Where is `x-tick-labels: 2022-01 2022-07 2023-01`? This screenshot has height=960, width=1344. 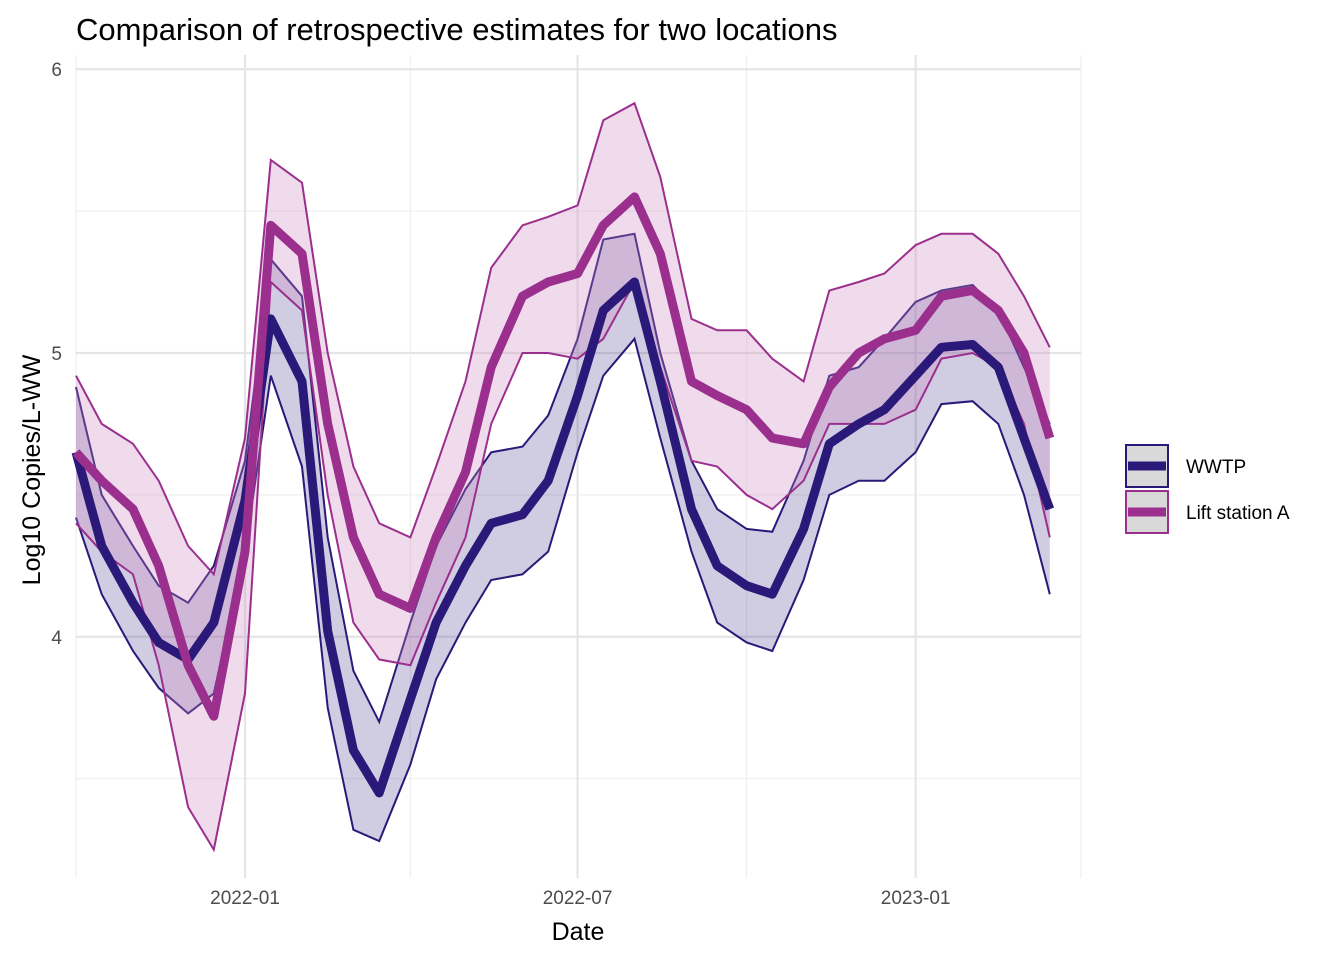 x-tick-labels: 2022-01 2022-07 2023-01 is located at coordinates (580, 898).